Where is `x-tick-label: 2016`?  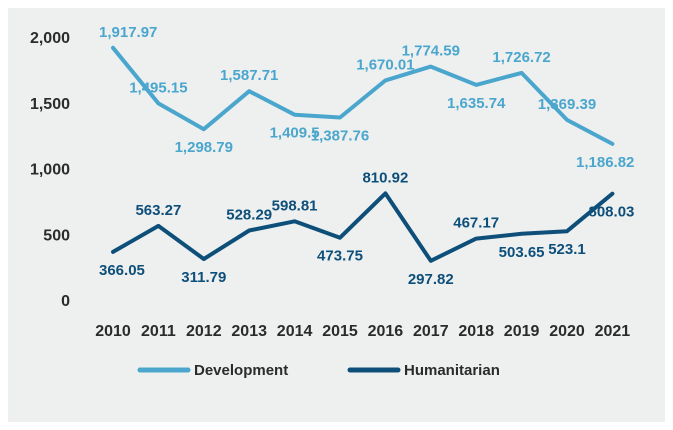
x-tick-label: 2016 is located at coordinates (386, 331).